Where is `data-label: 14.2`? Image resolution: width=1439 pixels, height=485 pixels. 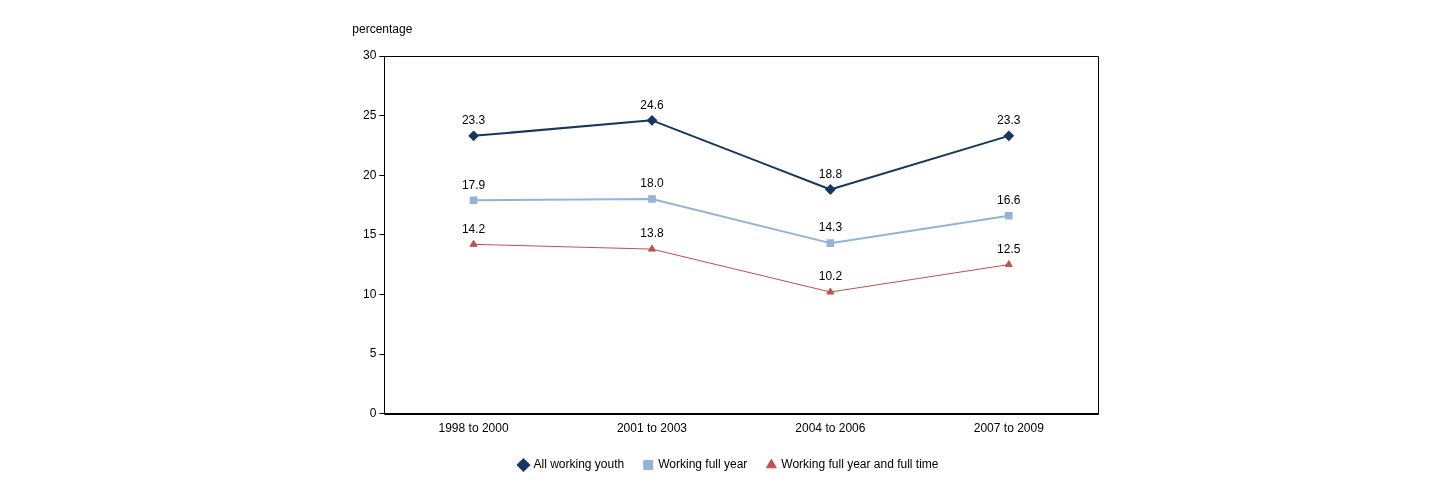 data-label: 14.2 is located at coordinates (473, 228).